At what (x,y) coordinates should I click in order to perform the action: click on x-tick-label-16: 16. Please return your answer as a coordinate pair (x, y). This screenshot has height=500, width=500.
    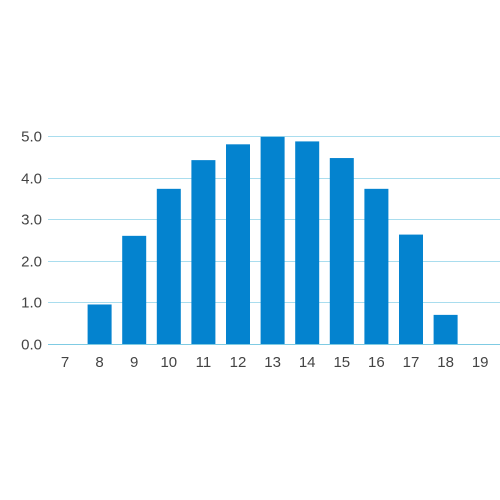
    Looking at the image, I should click on (376, 362).